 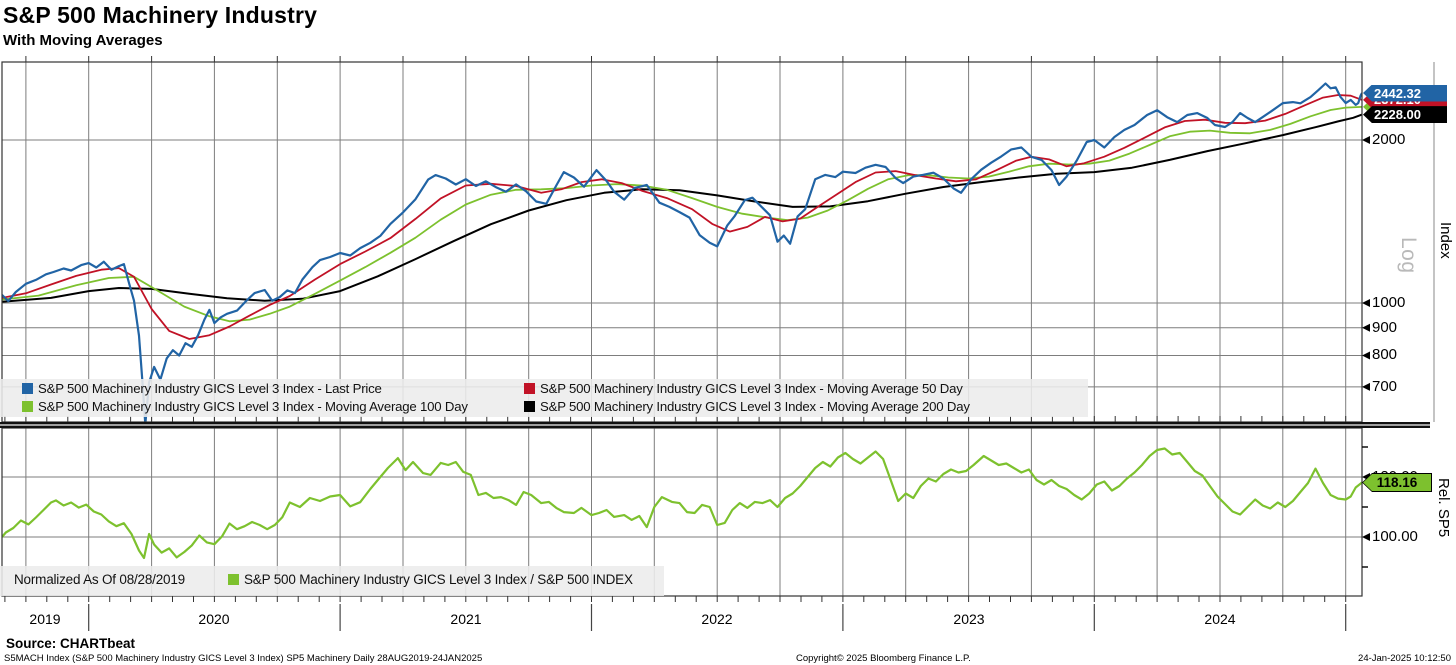 I want to click on relative-swatch, so click(x=233, y=579).